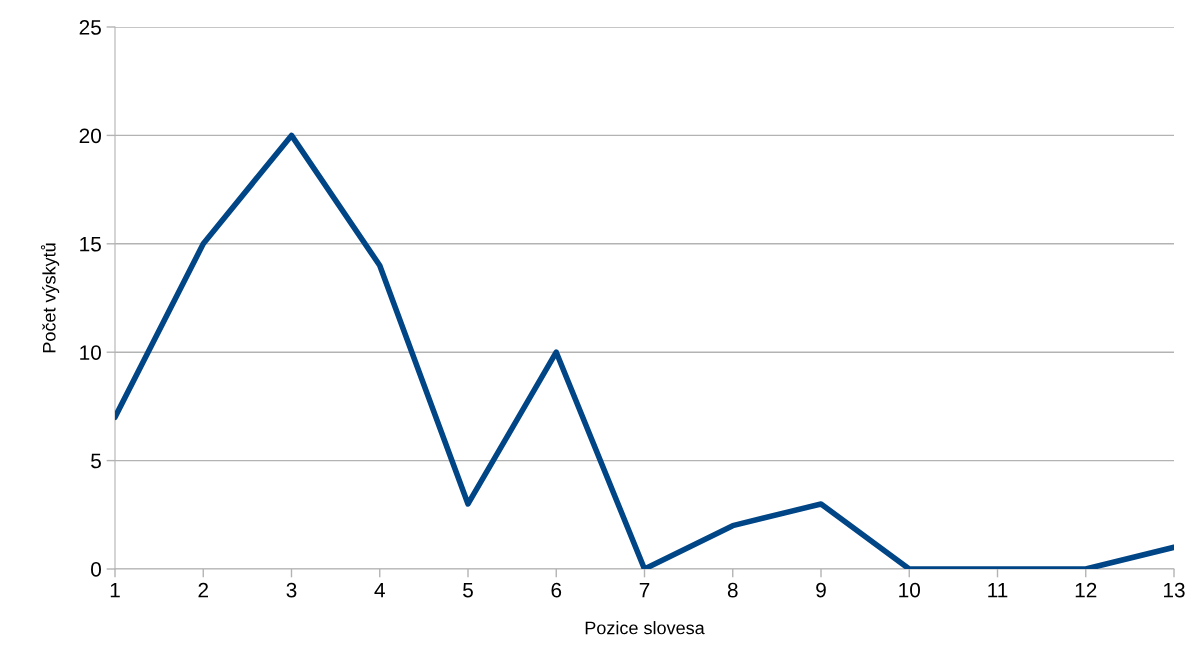 The height and width of the screenshot is (662, 1191). Describe the element at coordinates (90, 136) in the screenshot. I see `y-tick-label: 20` at that location.